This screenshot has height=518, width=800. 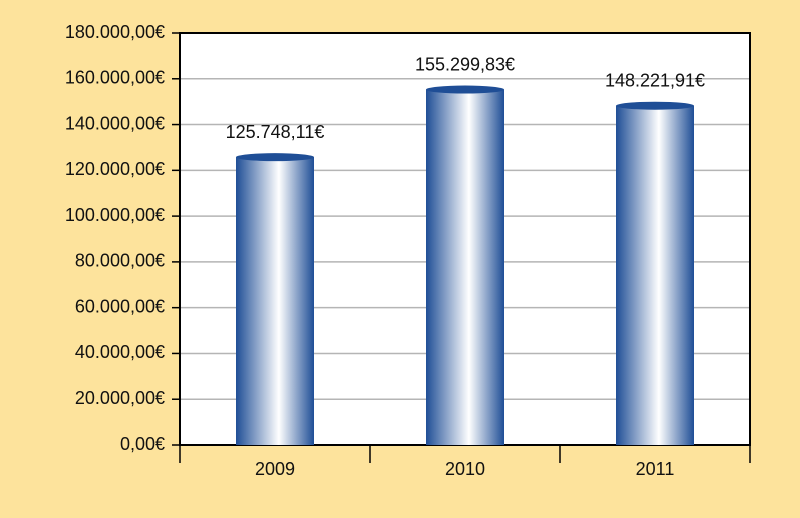 What do you see at coordinates (465, 469) in the screenshot?
I see `x-tick-label: 2010` at bounding box center [465, 469].